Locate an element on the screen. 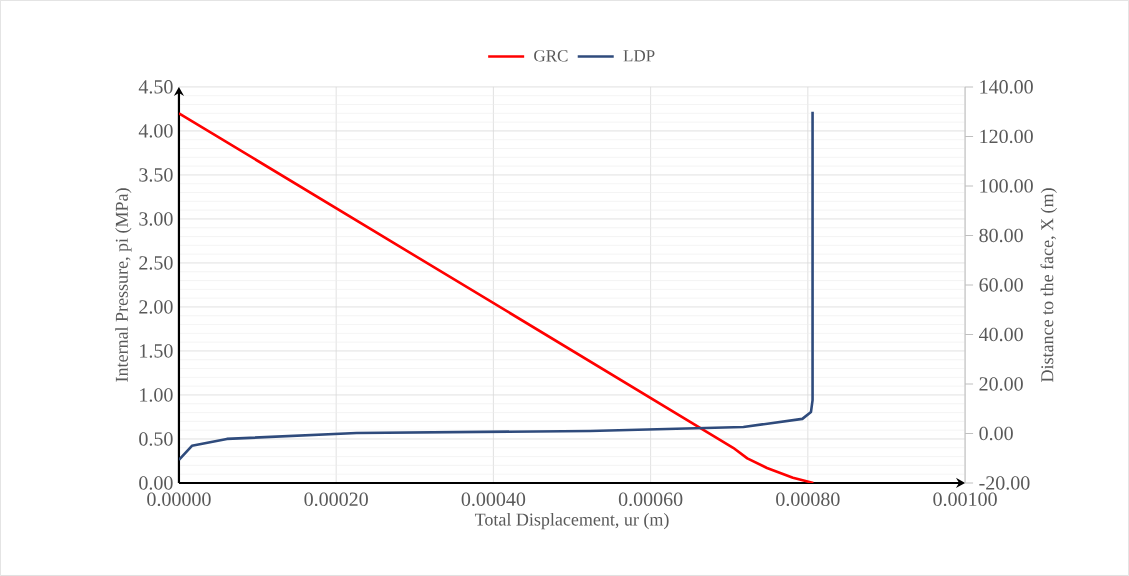 The width and height of the screenshot is (1129, 576). x-tick-label: 0.00040 is located at coordinates (493, 499).